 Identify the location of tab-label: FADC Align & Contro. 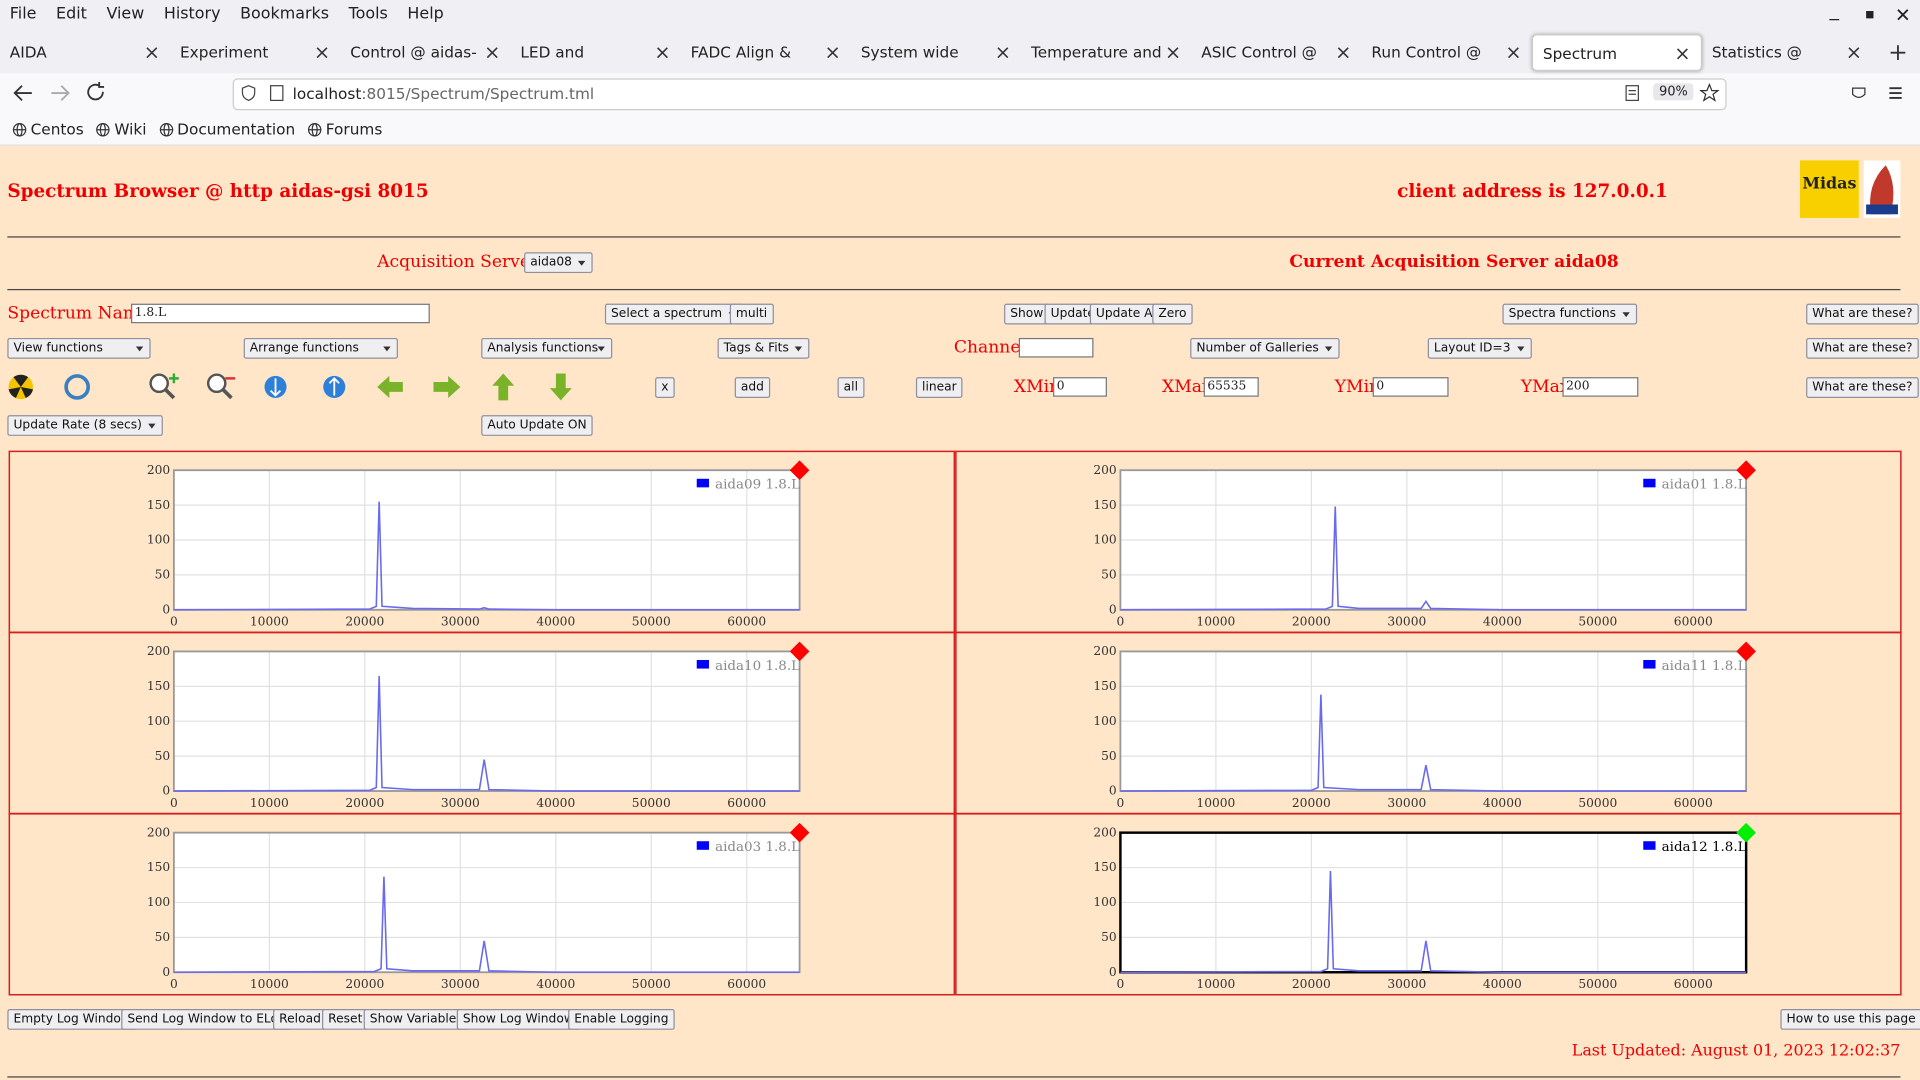
(741, 52).